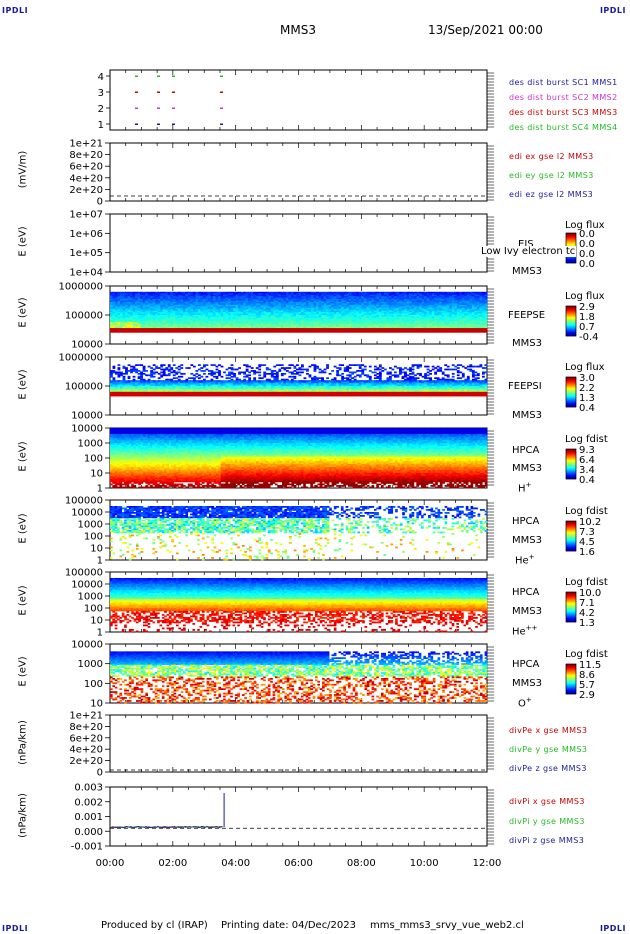 Image resolution: width=630 pixels, height=934 pixels. What do you see at coordinates (587, 244) in the screenshot?
I see `eis-cb-tick: 0.0` at bounding box center [587, 244].